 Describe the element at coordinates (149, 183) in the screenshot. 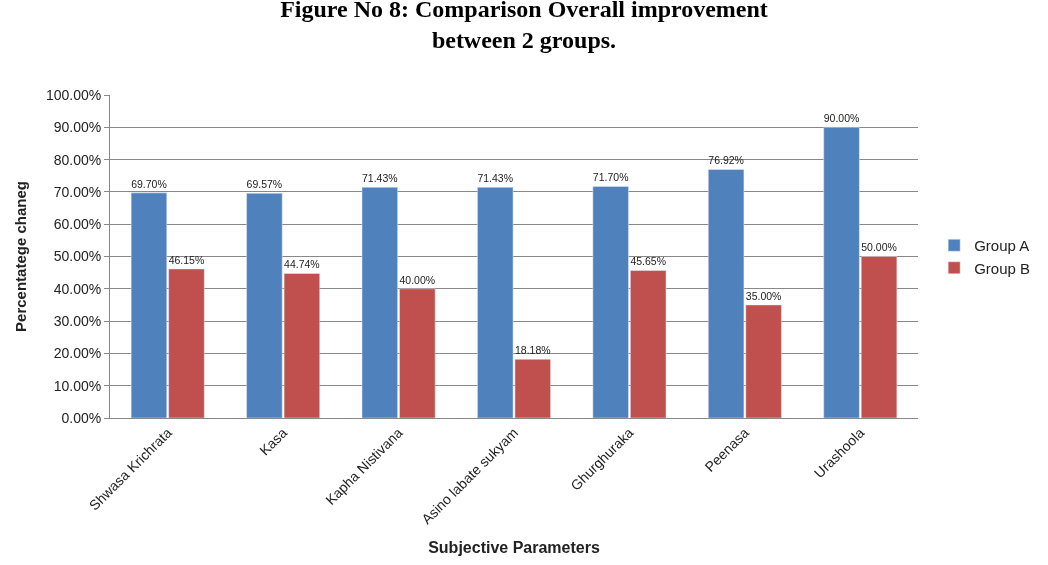

I see `data-label: 69.70%` at that location.